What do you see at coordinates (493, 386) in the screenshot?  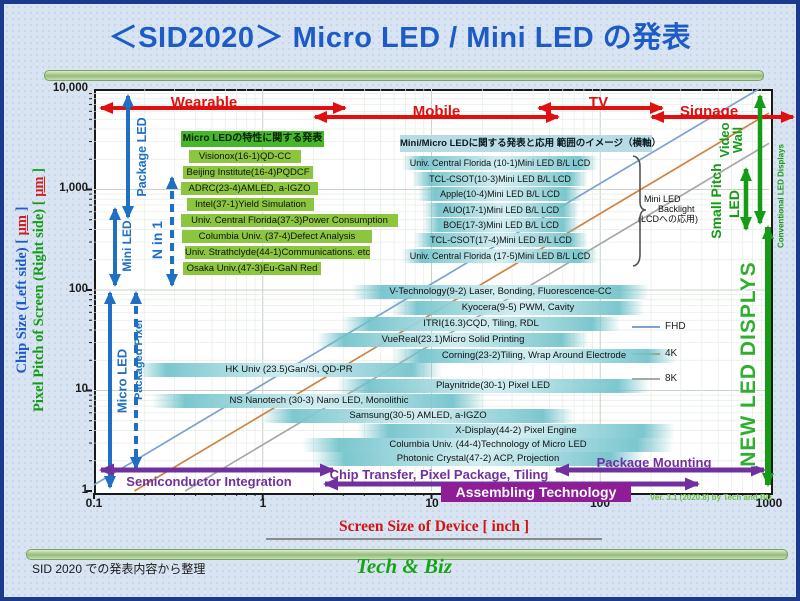 I see `announcement-label: Playnitride(30-1) Pixel LED` at bounding box center [493, 386].